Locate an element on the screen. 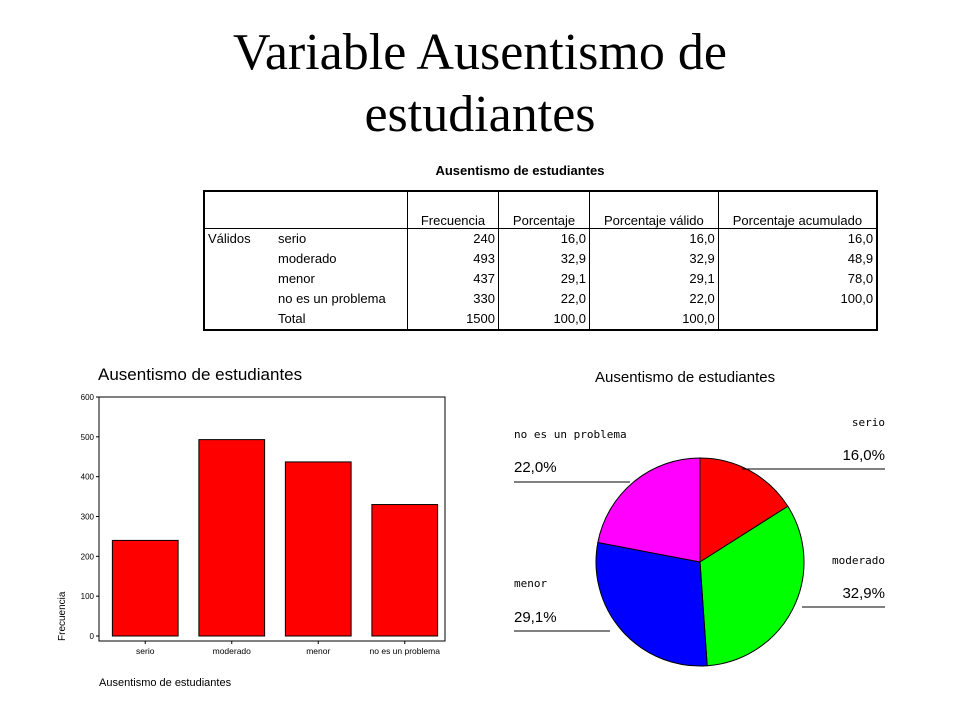  table-row: Válidos serio 240 16,0 16,0 16,0 is located at coordinates (541, 238).